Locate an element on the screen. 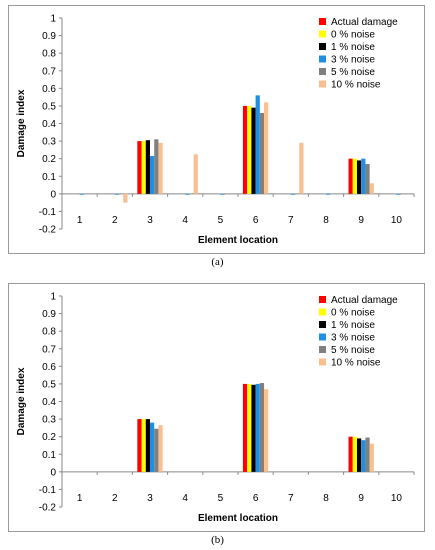 The height and width of the screenshot is (550, 435). caption-b: (b) is located at coordinates (217, 540).